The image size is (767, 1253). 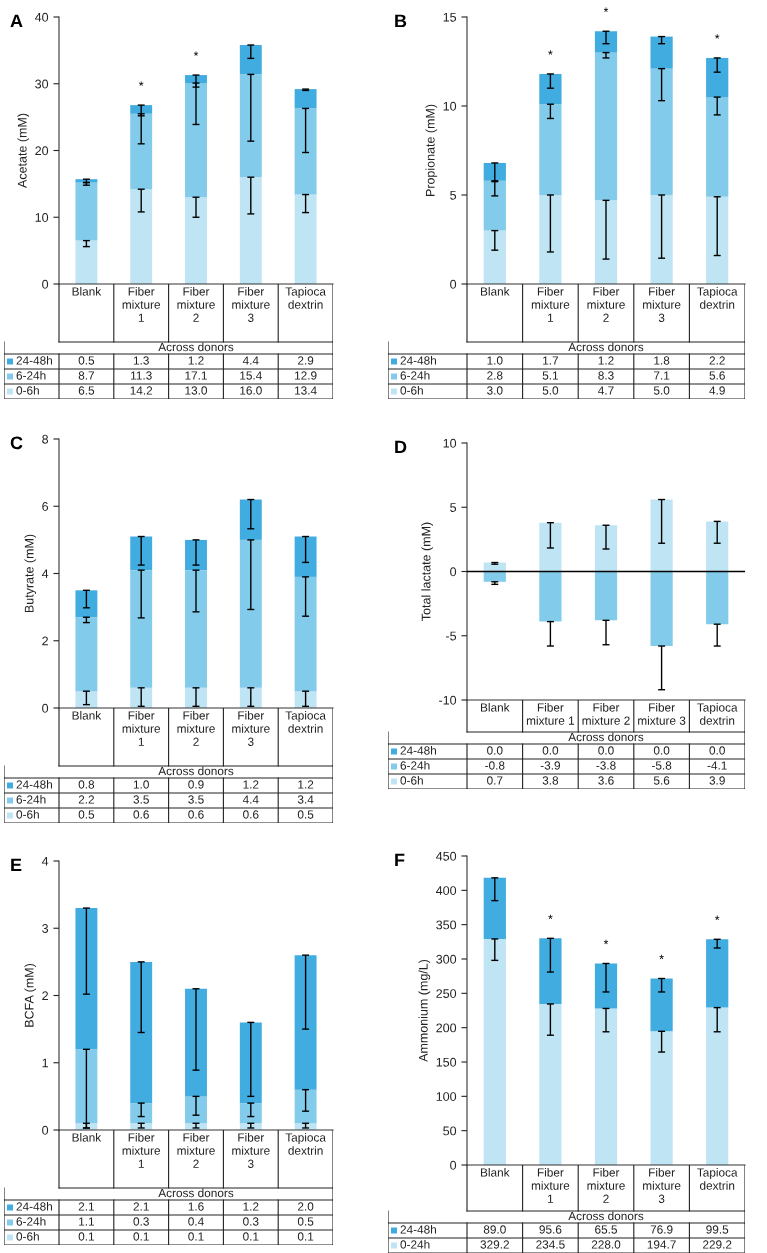 I want to click on data-label: 6.5, so click(x=86, y=390).